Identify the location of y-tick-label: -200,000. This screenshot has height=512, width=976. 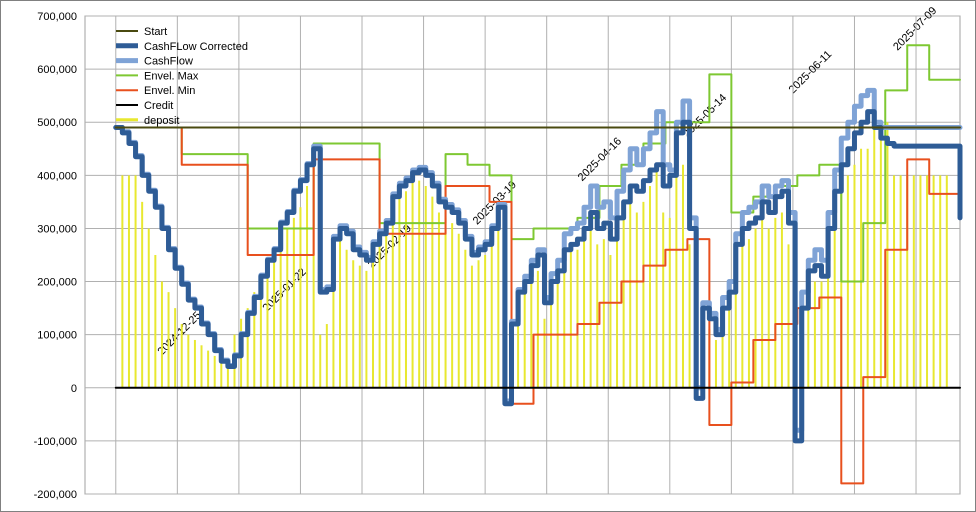
(55, 495).